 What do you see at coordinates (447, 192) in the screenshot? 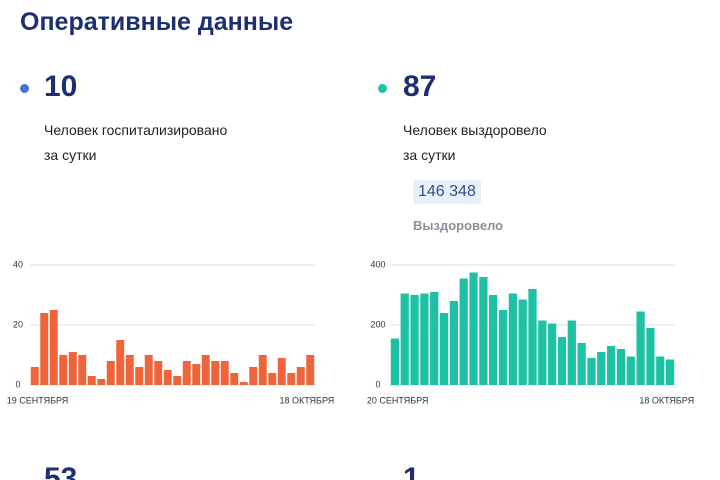
I see `total-badge: 146 348` at bounding box center [447, 192].